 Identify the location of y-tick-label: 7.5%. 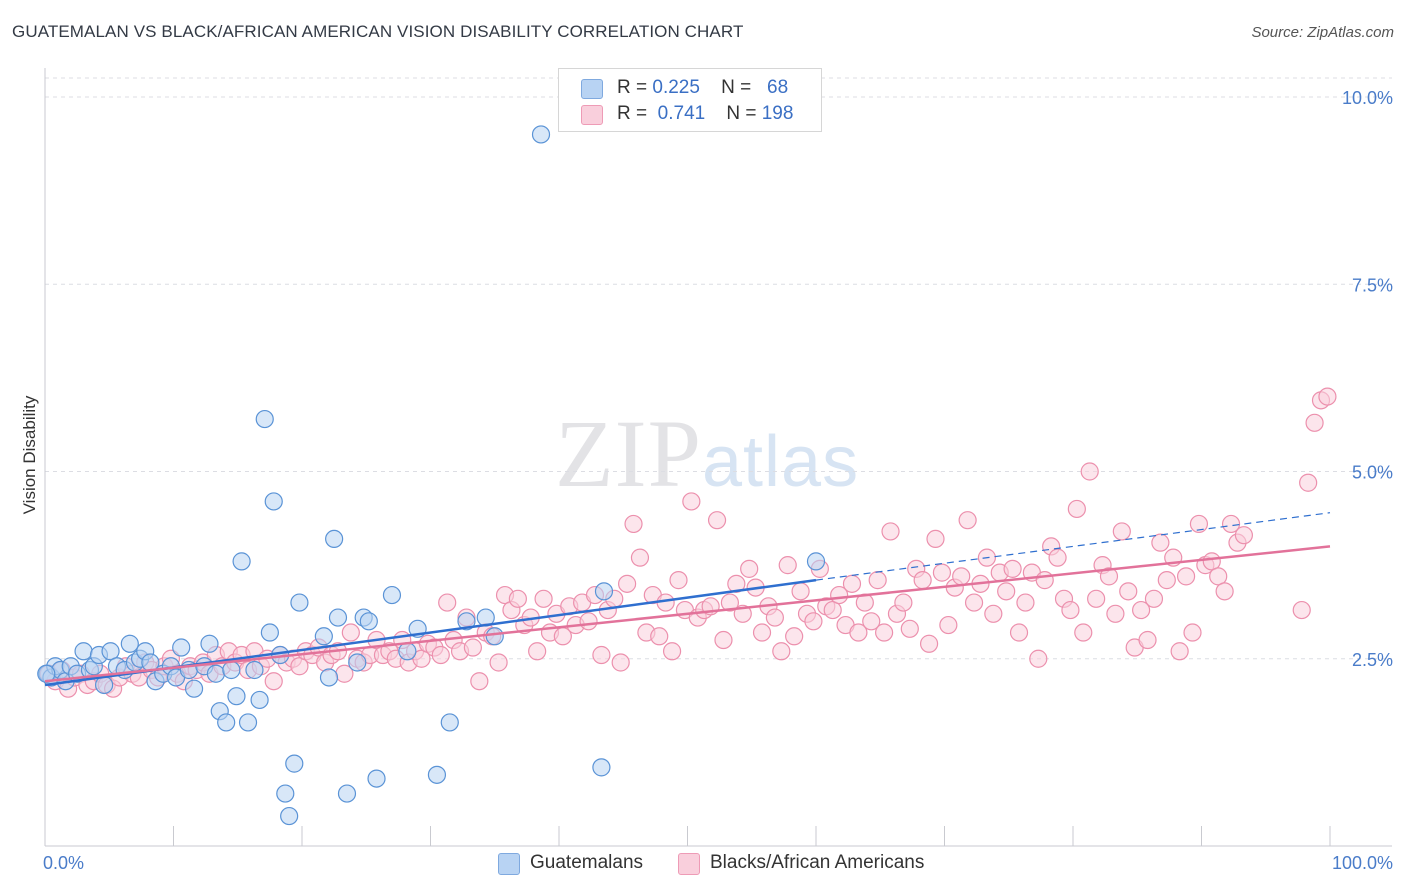
(1372, 285).